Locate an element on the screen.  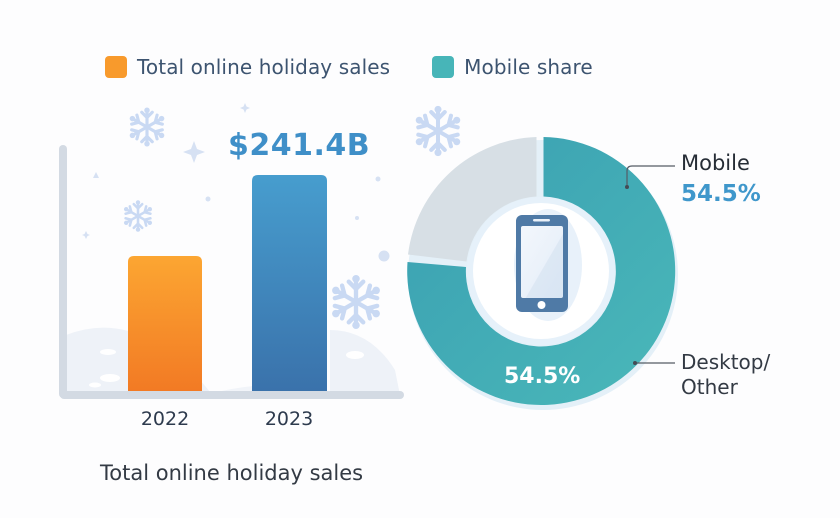
legend-label: Mobile share is located at coordinates (528, 67).